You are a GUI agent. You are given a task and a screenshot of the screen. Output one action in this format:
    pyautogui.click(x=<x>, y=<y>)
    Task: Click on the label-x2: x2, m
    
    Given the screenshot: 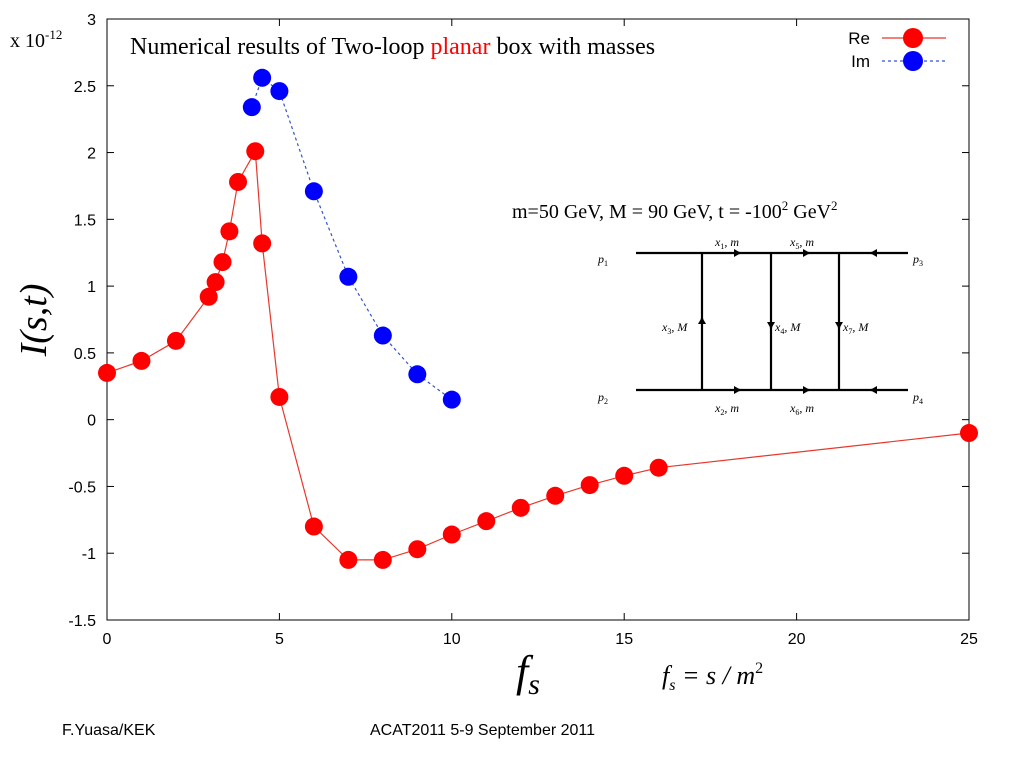 What is the action you would take?
    pyautogui.click(x=726, y=409)
    